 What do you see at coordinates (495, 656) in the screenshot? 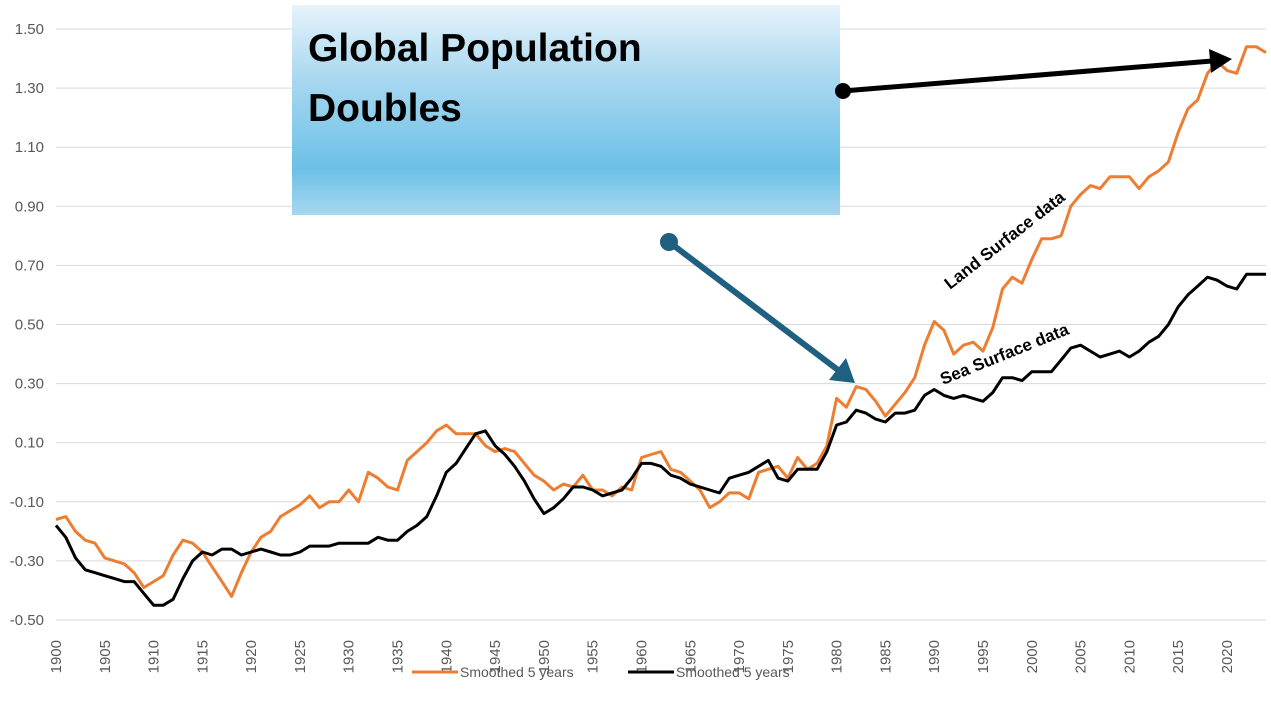
I see `x-tick-label: 1945` at bounding box center [495, 656].